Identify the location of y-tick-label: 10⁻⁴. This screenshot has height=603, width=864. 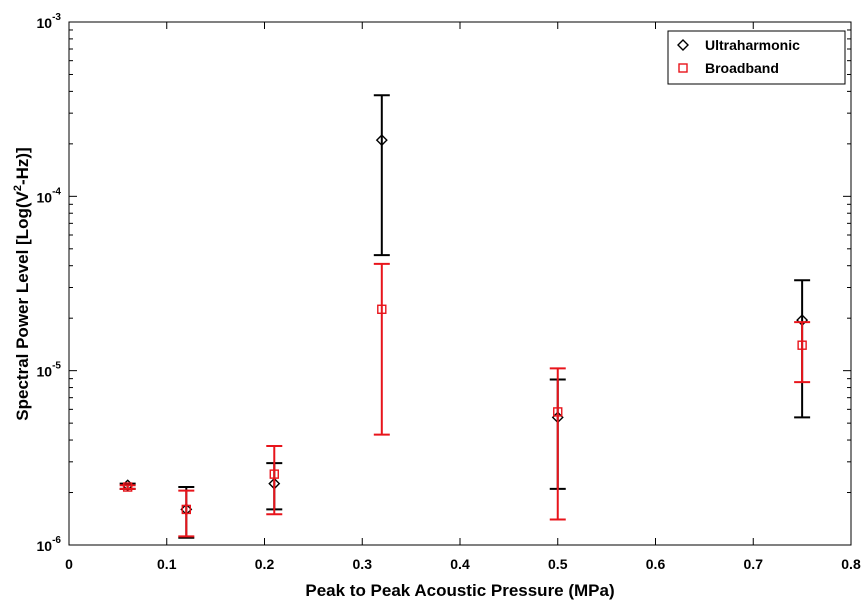
(49, 195).